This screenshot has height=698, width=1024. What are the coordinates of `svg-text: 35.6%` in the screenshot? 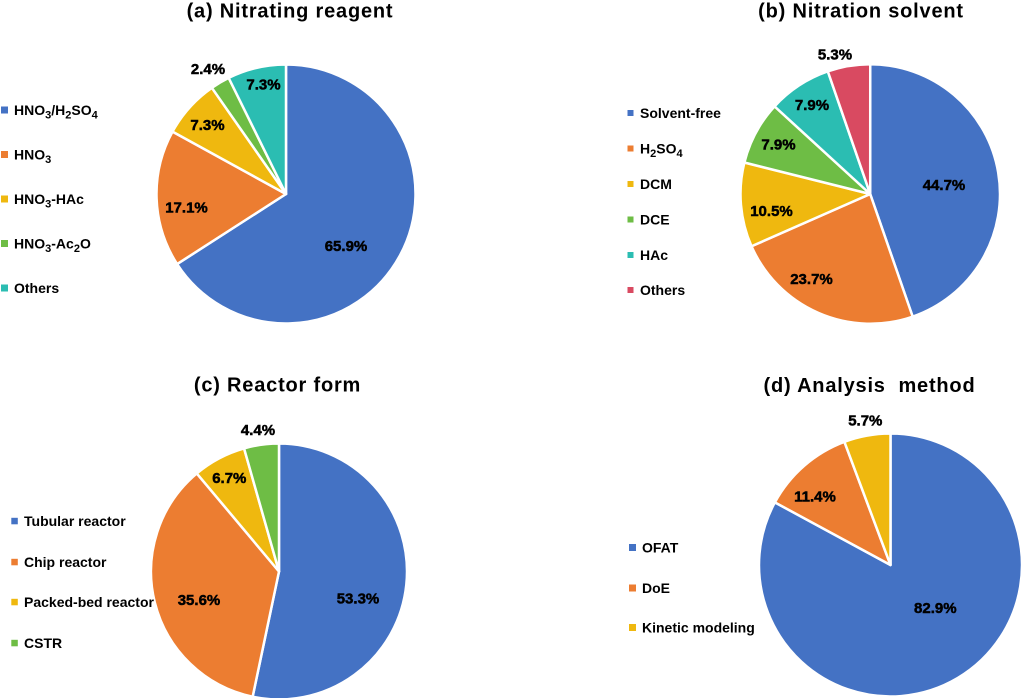 It's located at (199, 600).